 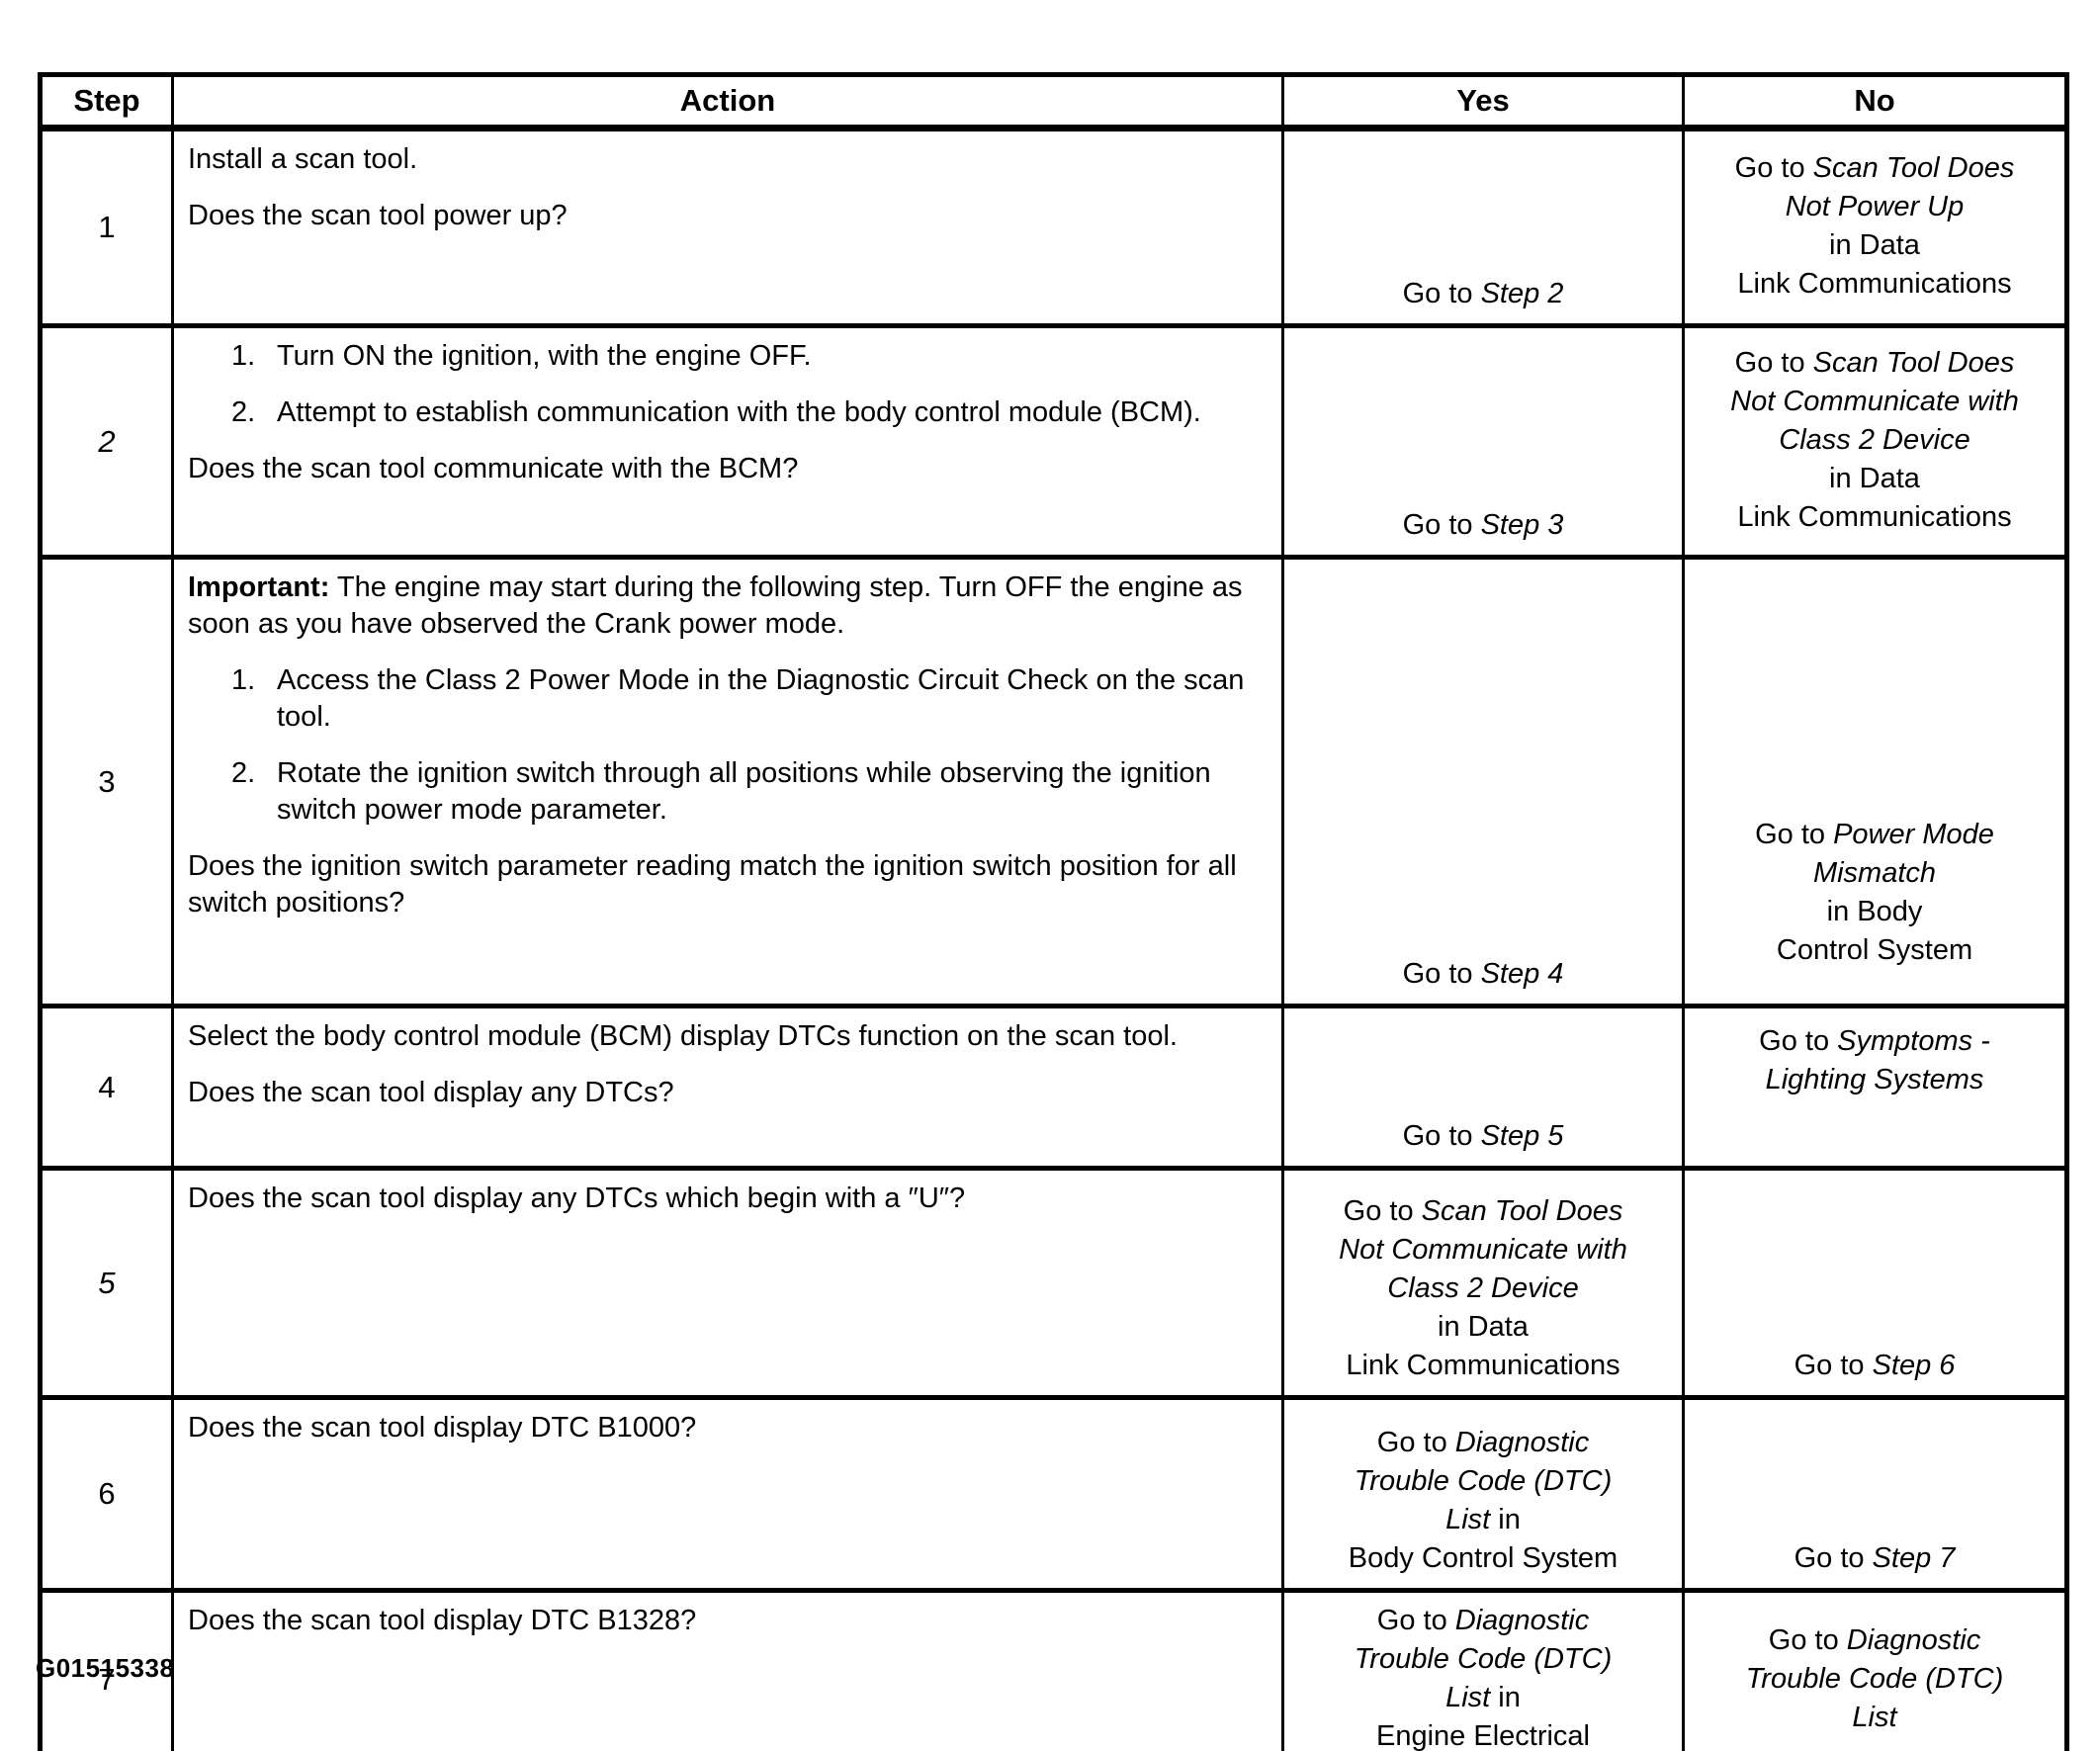 I want to click on yes-cell-2: Go to Step 3, so click(x=1483, y=441).